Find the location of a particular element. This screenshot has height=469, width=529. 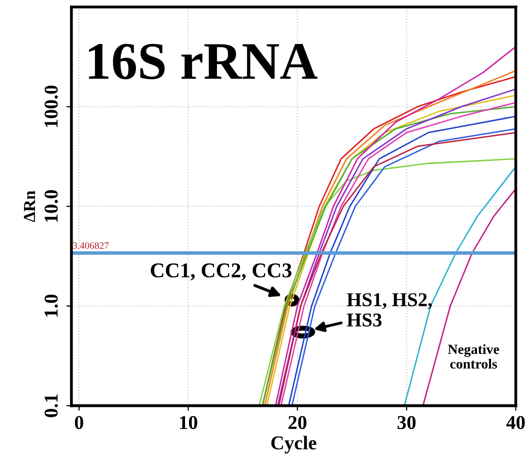

x-tick-label: 30 is located at coordinates (407, 423).